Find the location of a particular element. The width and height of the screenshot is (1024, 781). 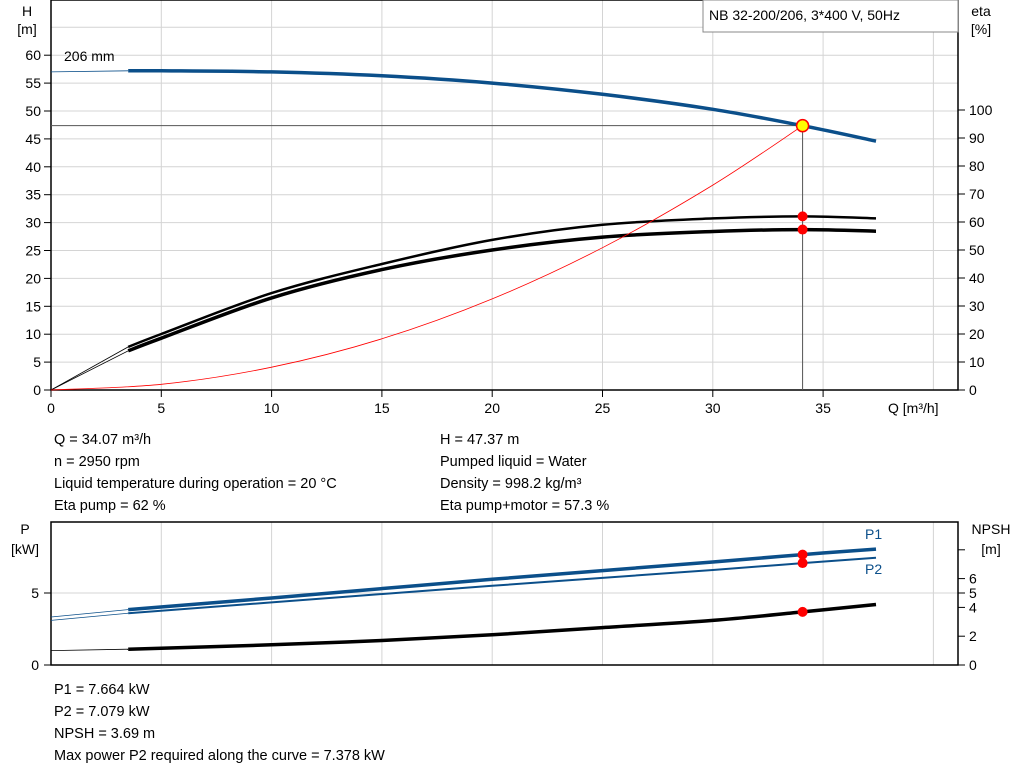

x-tick-label: 10 is located at coordinates (272, 408).